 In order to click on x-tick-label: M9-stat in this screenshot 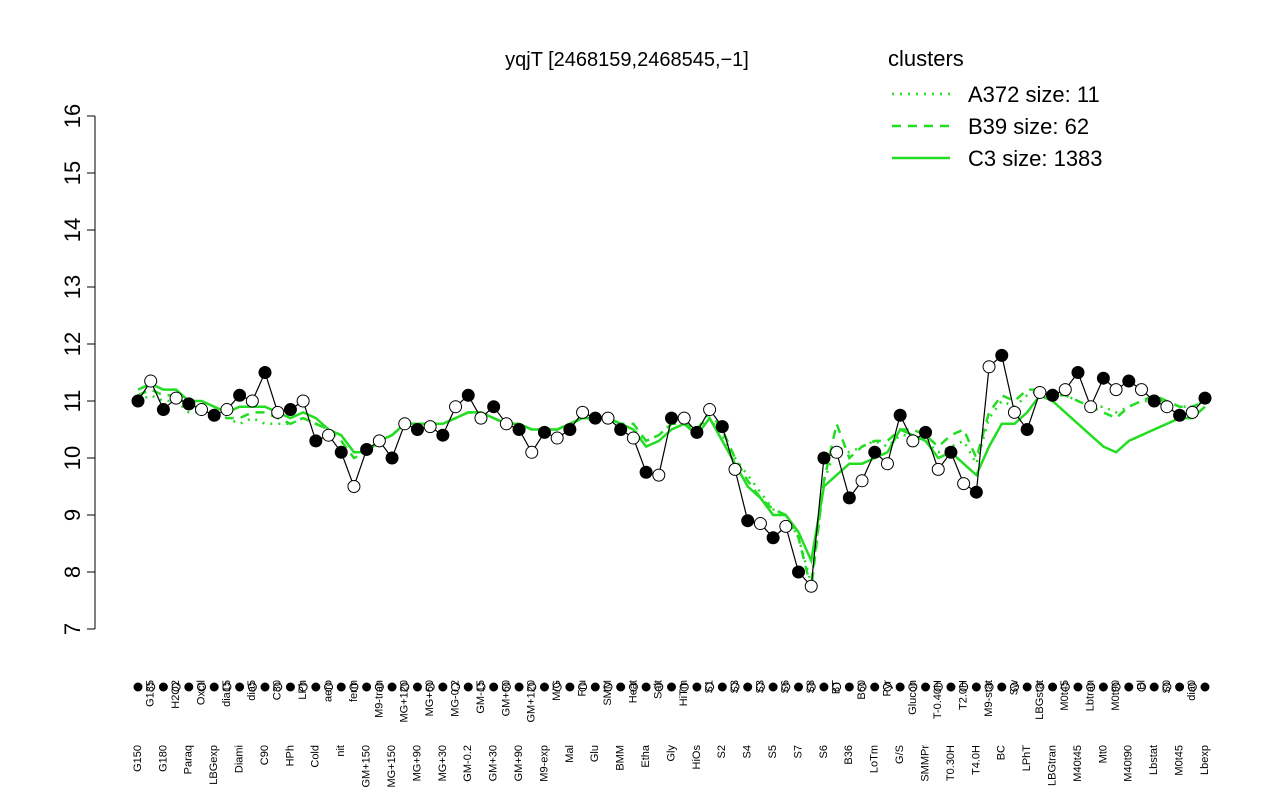, I will do `click(989, 698)`.